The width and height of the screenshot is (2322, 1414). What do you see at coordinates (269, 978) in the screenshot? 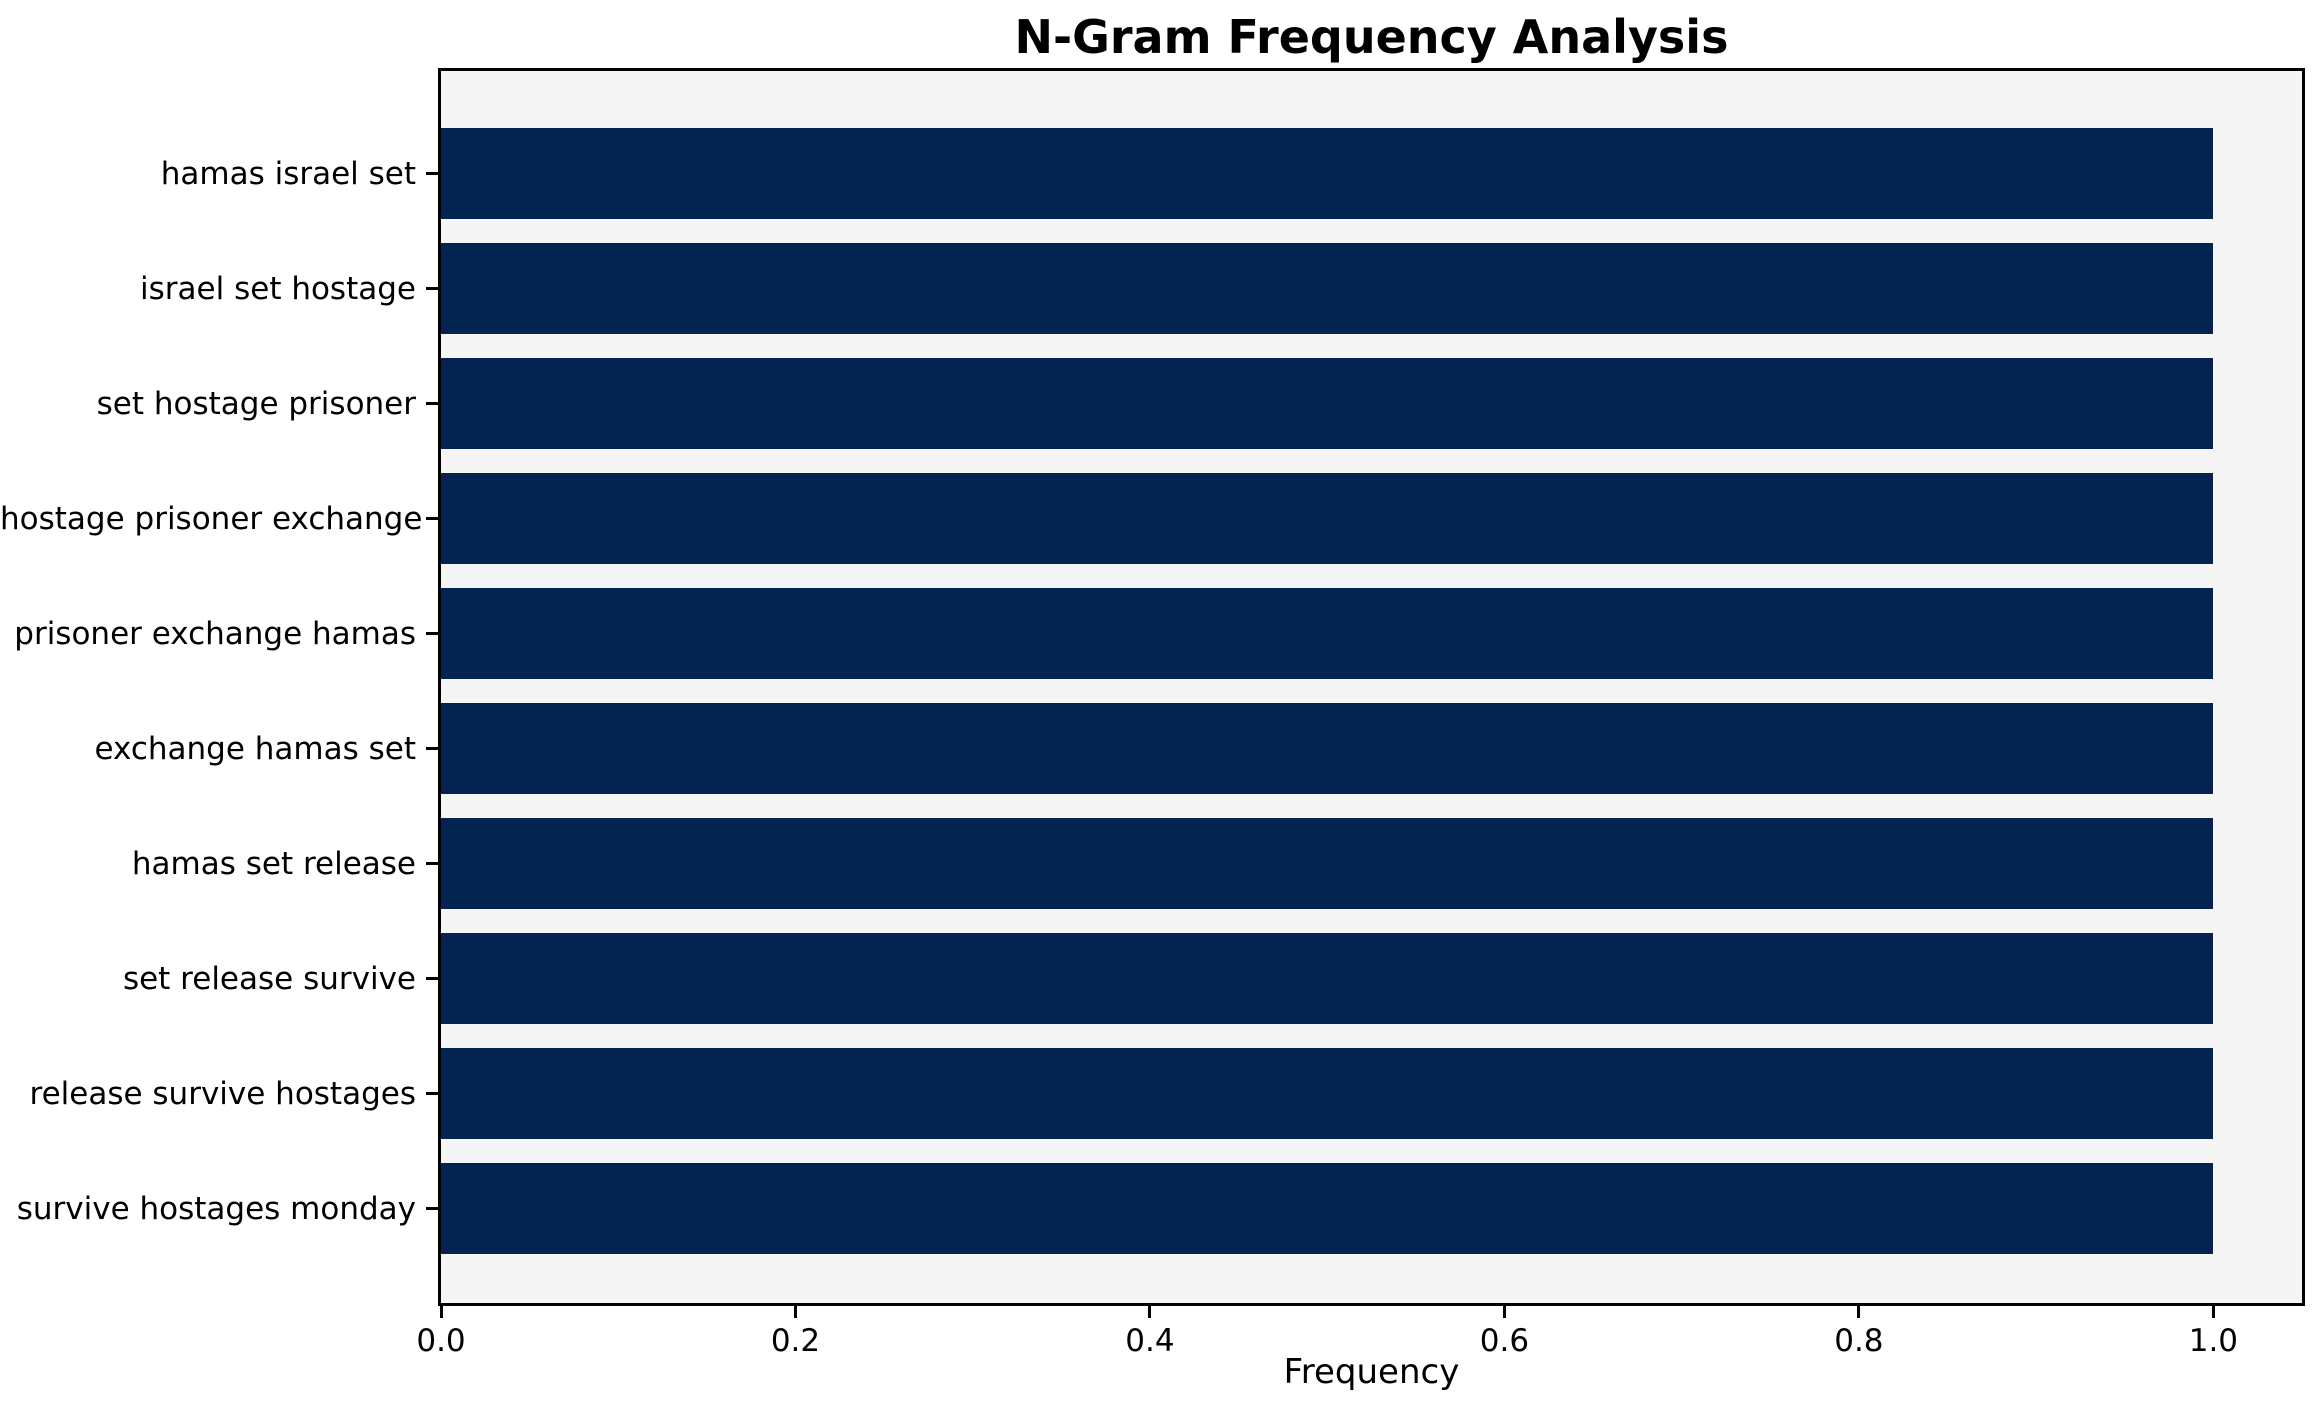
I see `y-tick-label: set release survive` at bounding box center [269, 978].